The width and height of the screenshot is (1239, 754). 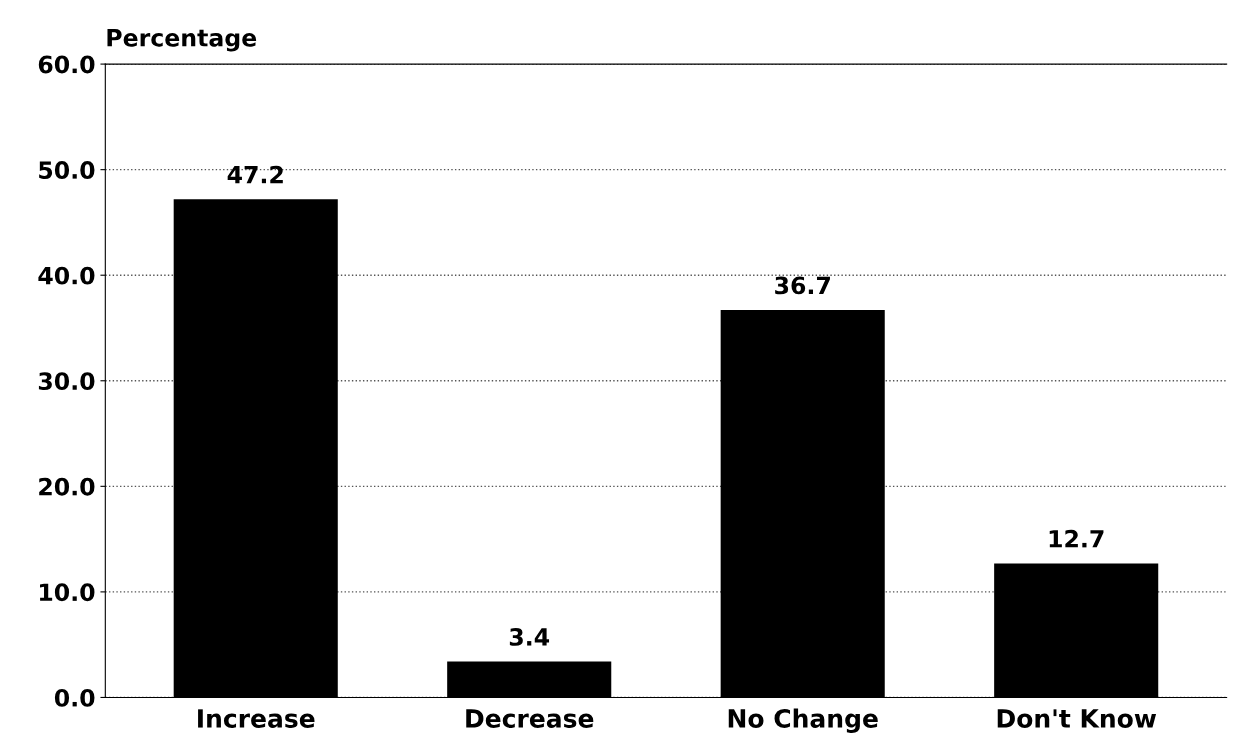 I want to click on data-label: 3.4, so click(x=529, y=637).